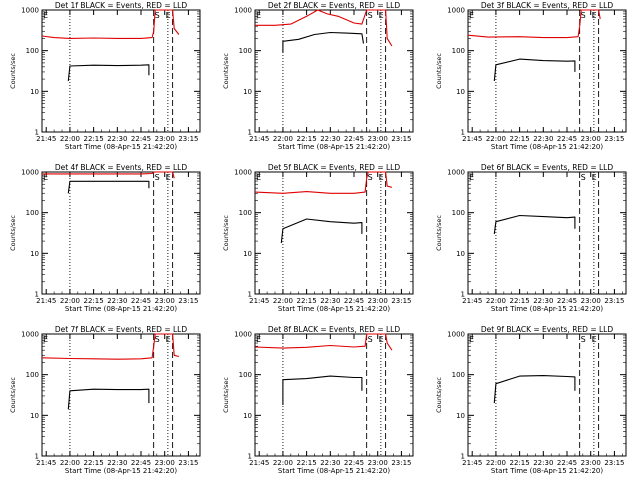 The width and height of the screenshot is (640, 480). I want to click on panel-title: Det 1f BLACK = Events, RED = LLD, so click(121, 5).